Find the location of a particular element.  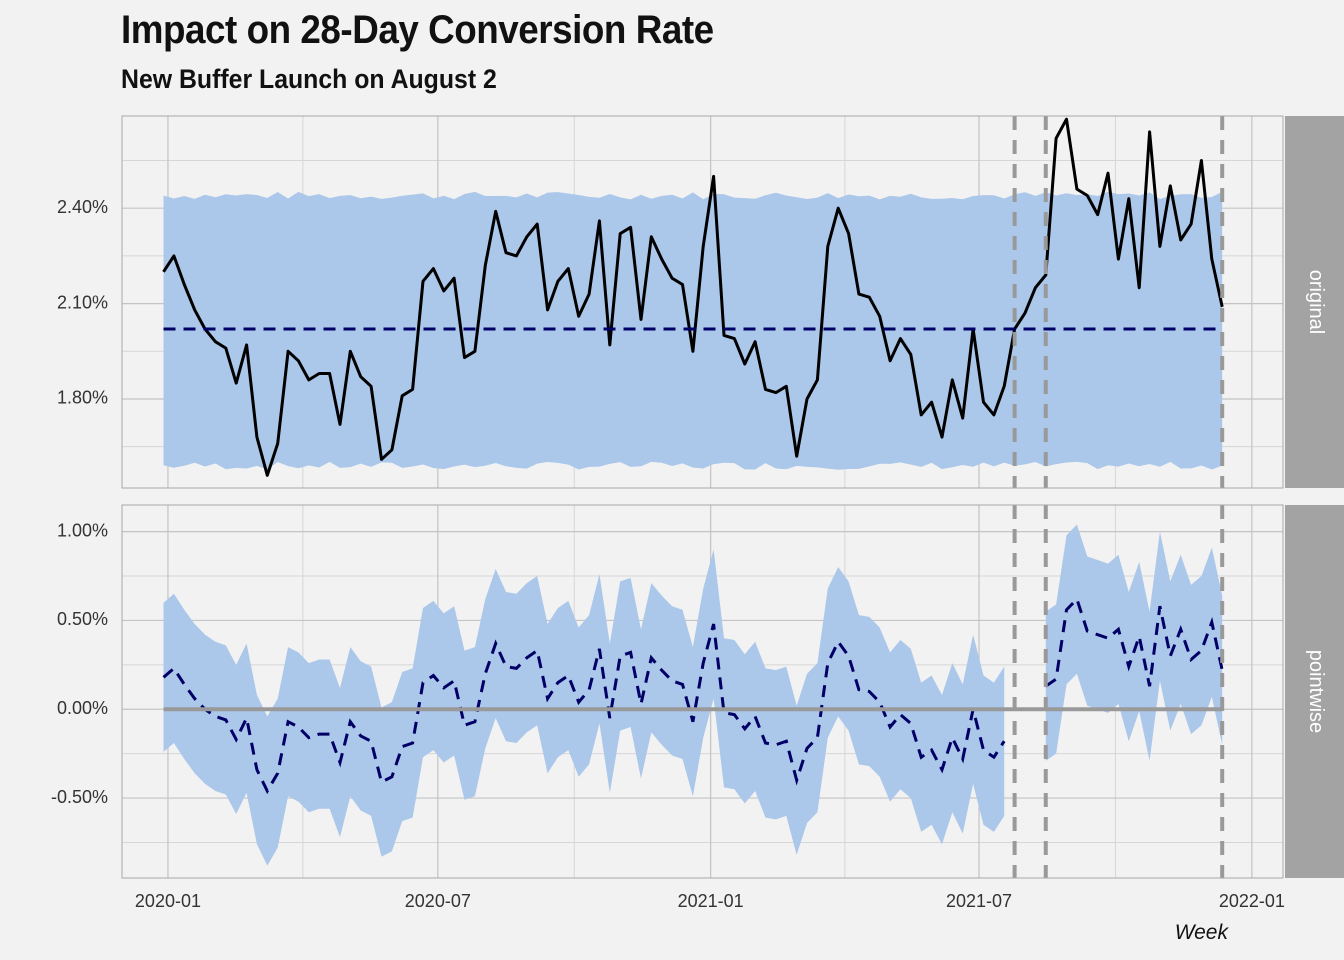

x-tick-label: 2020-07 is located at coordinates (438, 901).